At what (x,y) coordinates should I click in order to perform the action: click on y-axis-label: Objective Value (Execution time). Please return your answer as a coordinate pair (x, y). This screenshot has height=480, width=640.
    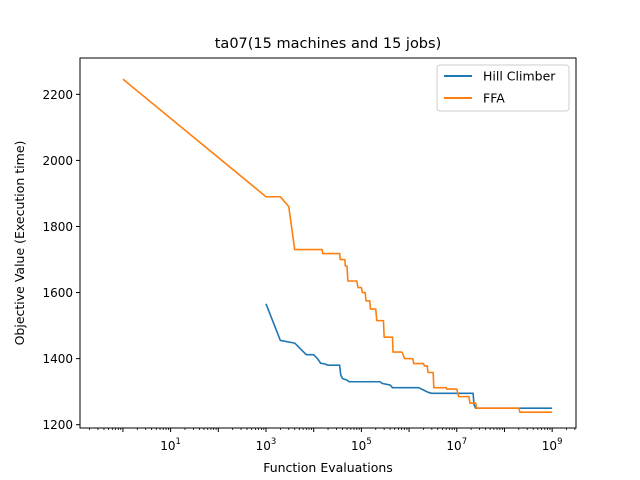
    Looking at the image, I should click on (19, 243).